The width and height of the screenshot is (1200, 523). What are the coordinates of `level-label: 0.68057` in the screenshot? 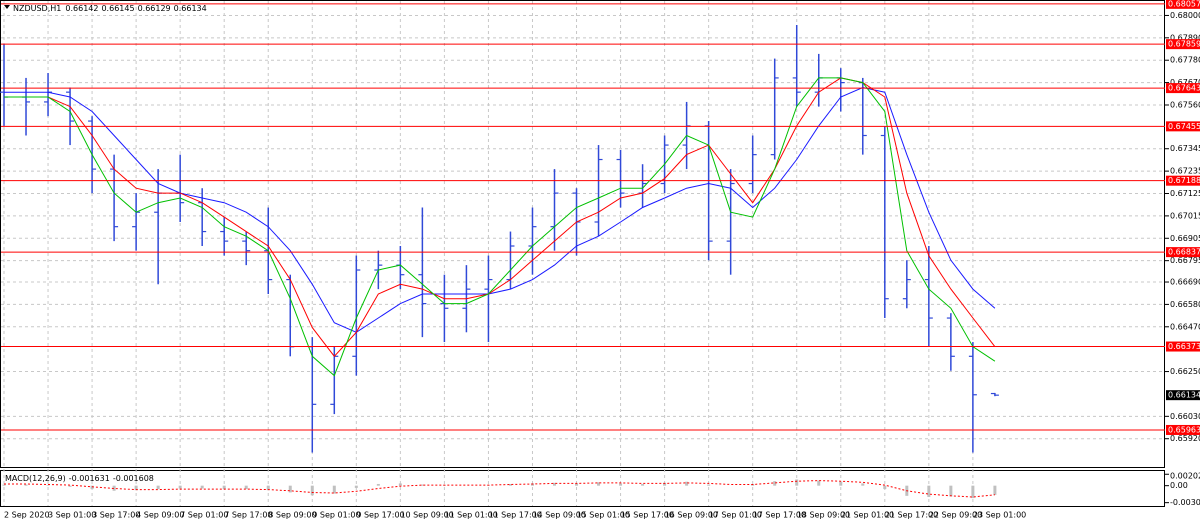 It's located at (1184, 4).